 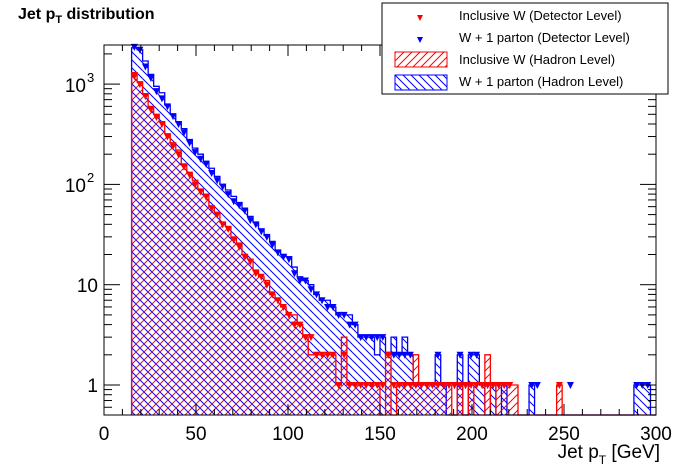 I want to click on x-tick-label-300: 300, so click(x=656, y=434).